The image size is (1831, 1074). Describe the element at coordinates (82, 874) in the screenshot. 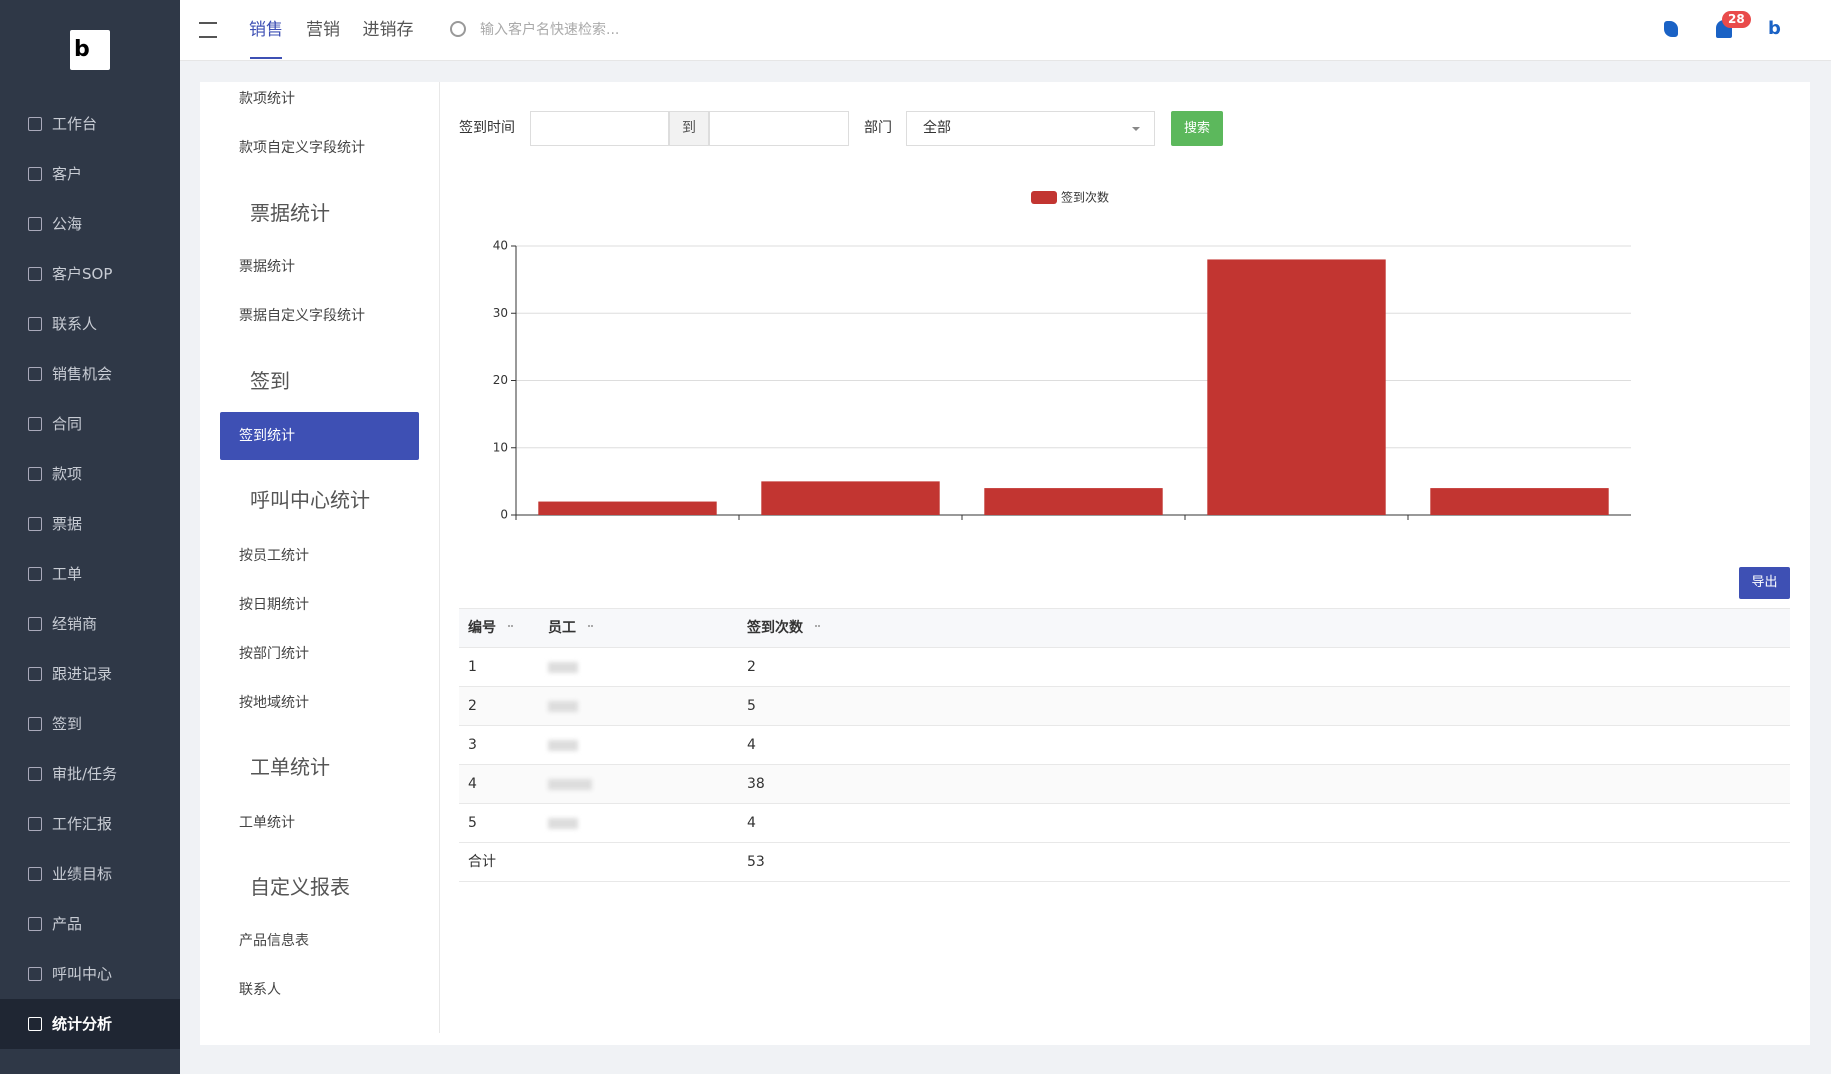

I see `nav-item: 业绩目标` at that location.